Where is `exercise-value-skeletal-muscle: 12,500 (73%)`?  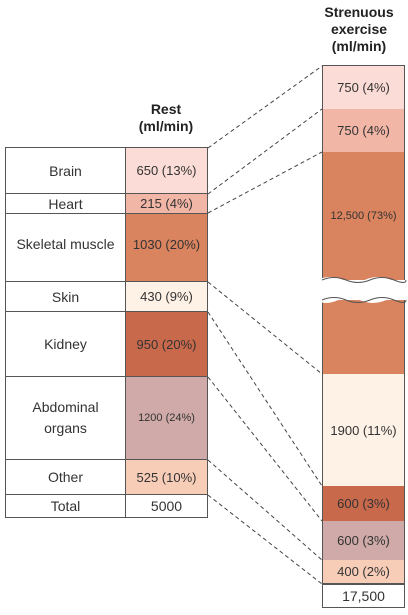 exercise-value-skeletal-muscle: 12,500 (73%) is located at coordinates (363, 216).